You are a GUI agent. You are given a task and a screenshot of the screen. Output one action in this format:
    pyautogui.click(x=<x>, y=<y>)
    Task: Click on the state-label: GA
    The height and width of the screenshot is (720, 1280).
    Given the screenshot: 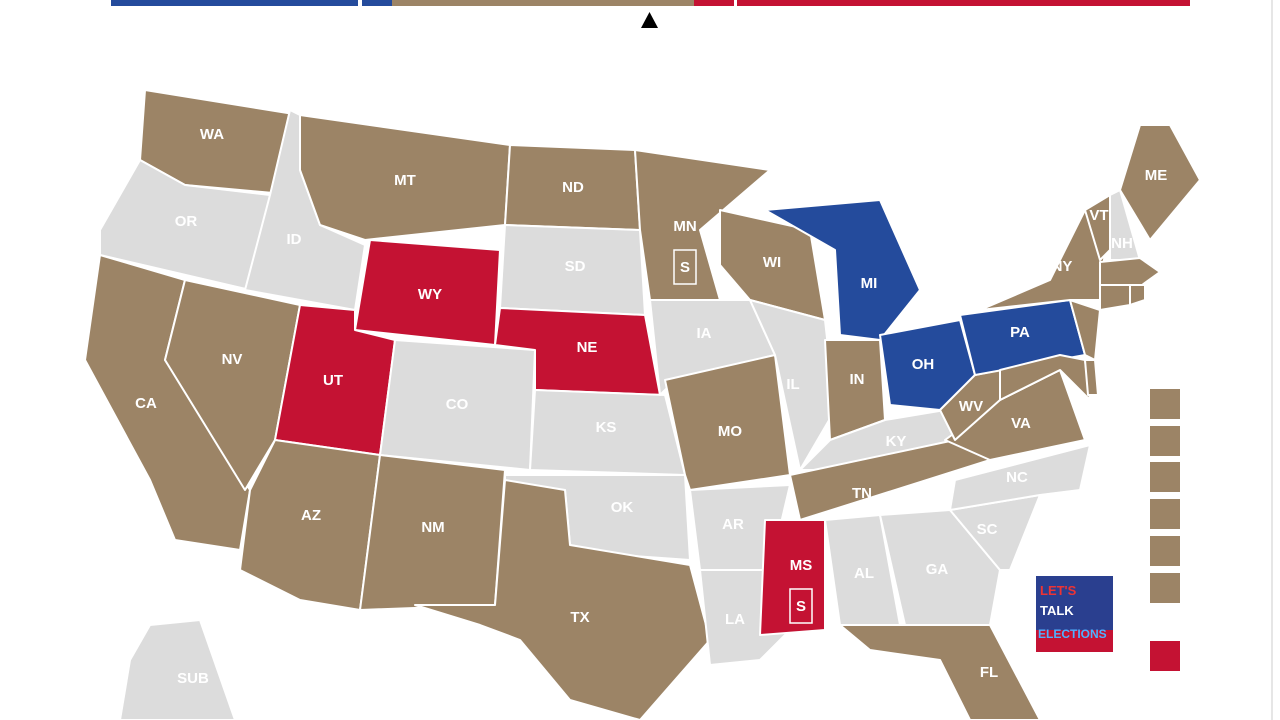 What is the action you would take?
    pyautogui.click(x=937, y=569)
    